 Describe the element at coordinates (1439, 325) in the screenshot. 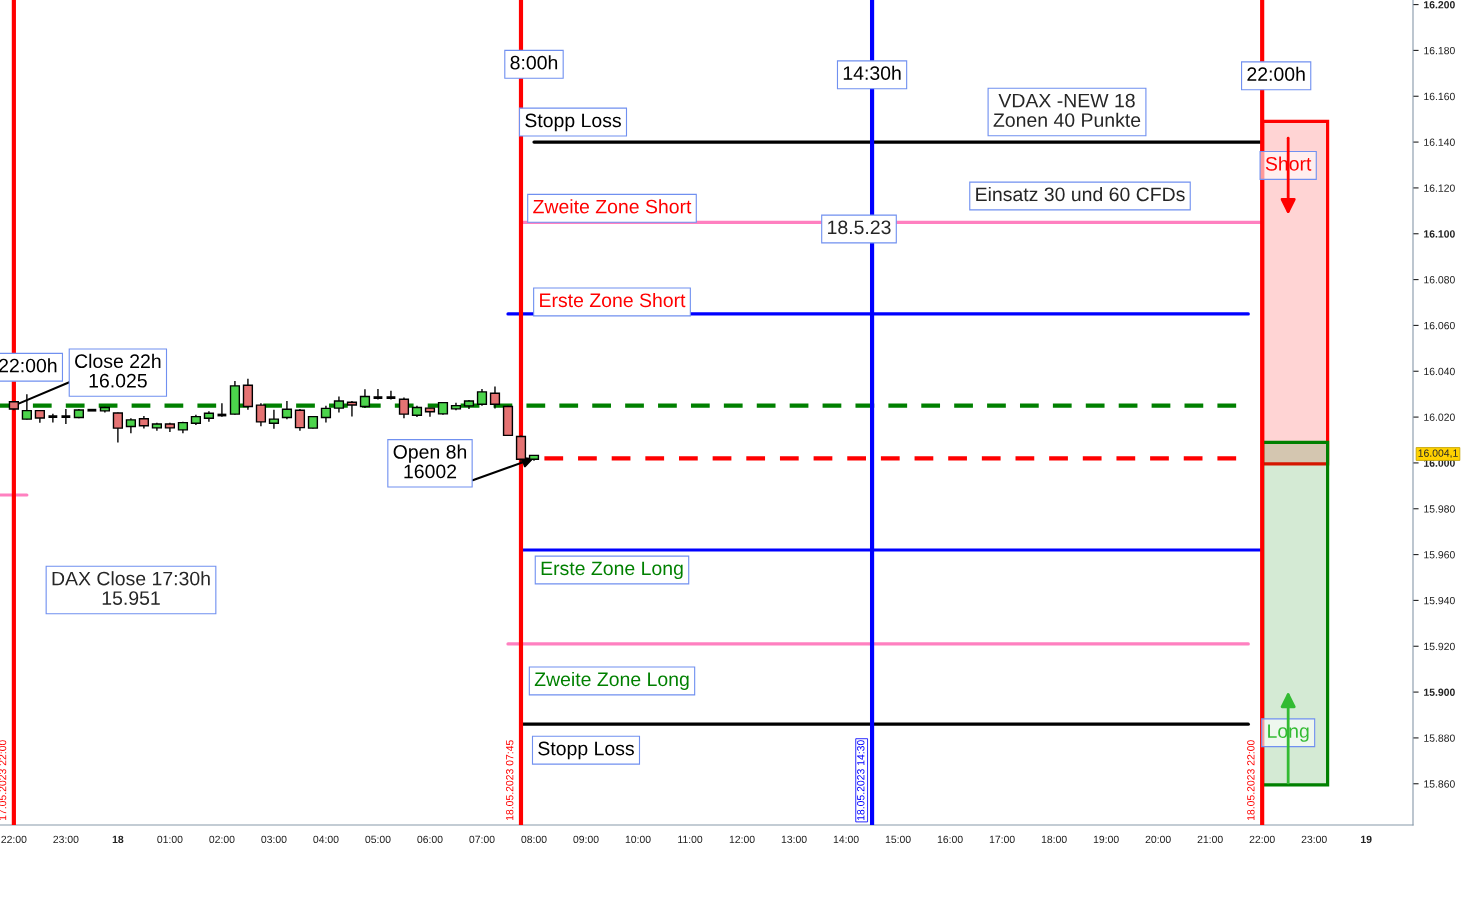

I see `y-tick-label: 16.060` at that location.